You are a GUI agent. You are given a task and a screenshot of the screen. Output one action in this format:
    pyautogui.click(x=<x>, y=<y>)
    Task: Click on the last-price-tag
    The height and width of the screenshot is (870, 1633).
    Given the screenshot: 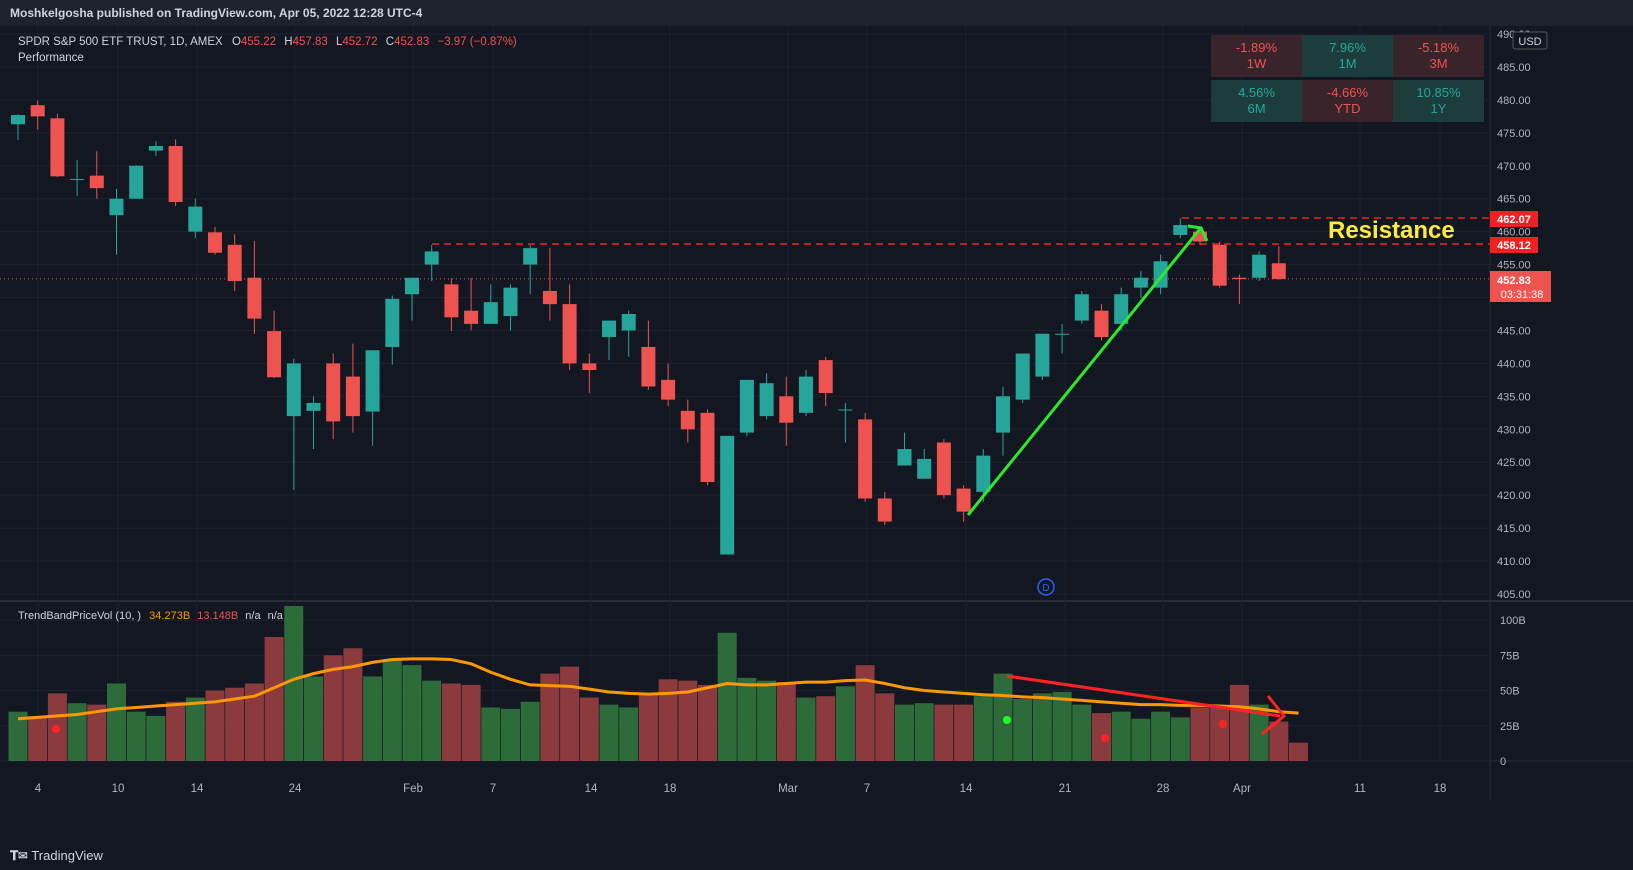 What is the action you would take?
    pyautogui.click(x=1520, y=286)
    